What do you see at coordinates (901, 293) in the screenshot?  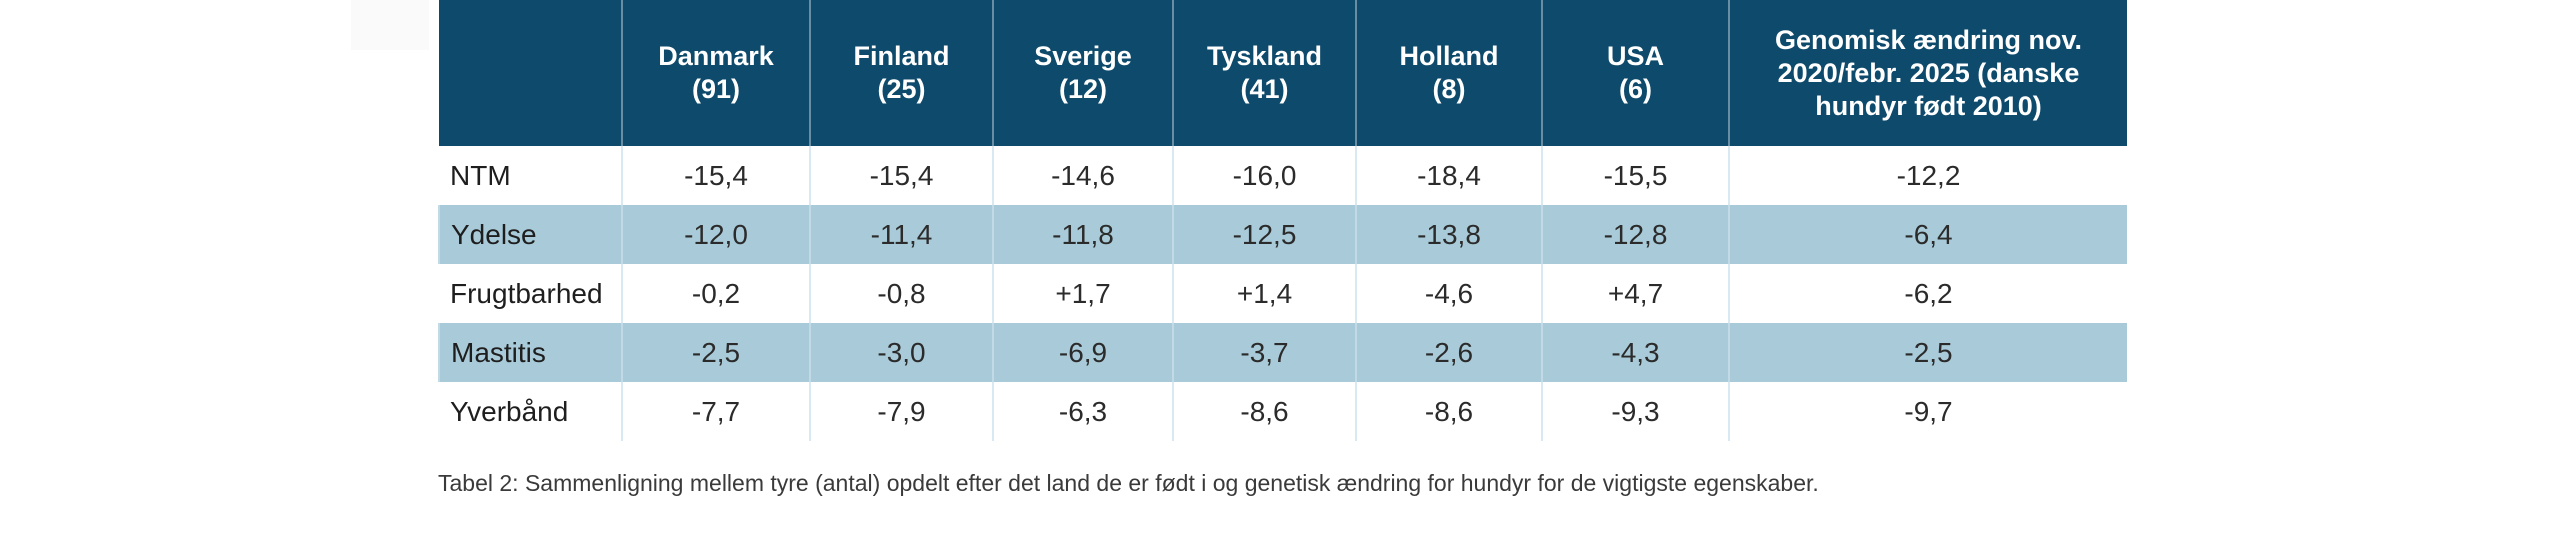 I see `table-cell: -0,8` at bounding box center [901, 293].